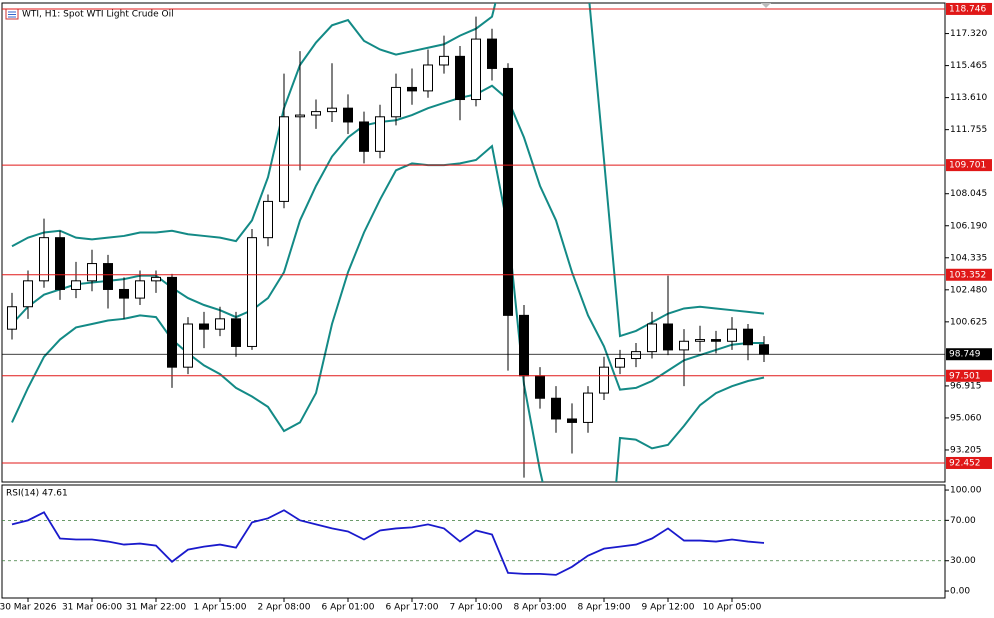 Image resolution: width=994 pixels, height=618 pixels. Describe the element at coordinates (969, 354) in the screenshot. I see `last-price-label-bg` at that location.